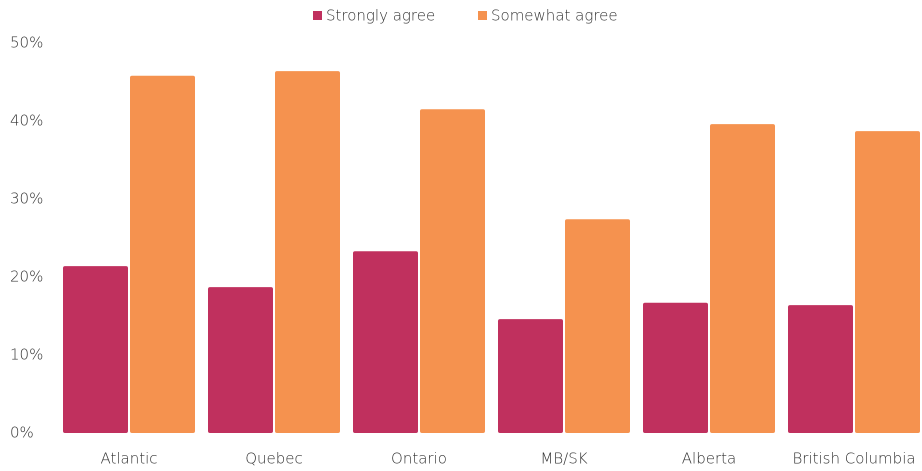 This screenshot has height=471, width=922. I want to click on y-tick-label: 20%, so click(26, 277).